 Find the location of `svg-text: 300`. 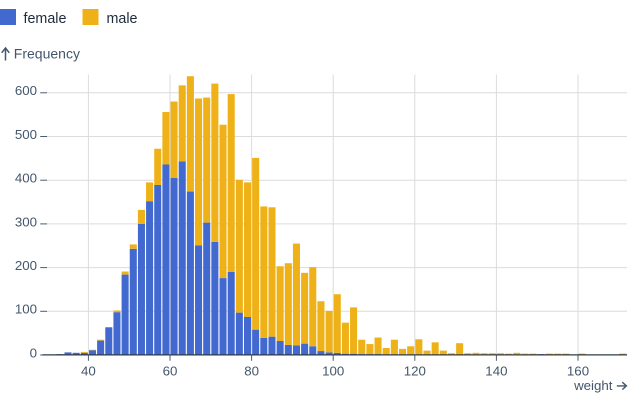

svg-text: 300 is located at coordinates (26, 221).